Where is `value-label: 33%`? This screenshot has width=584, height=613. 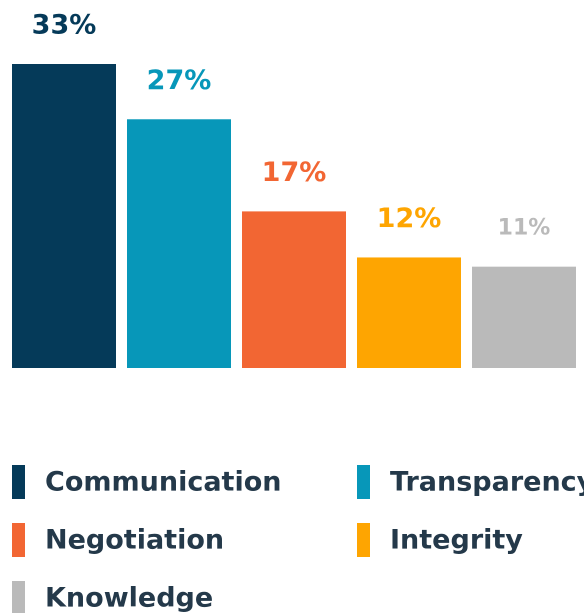
value-label: 33% is located at coordinates (64, 25).